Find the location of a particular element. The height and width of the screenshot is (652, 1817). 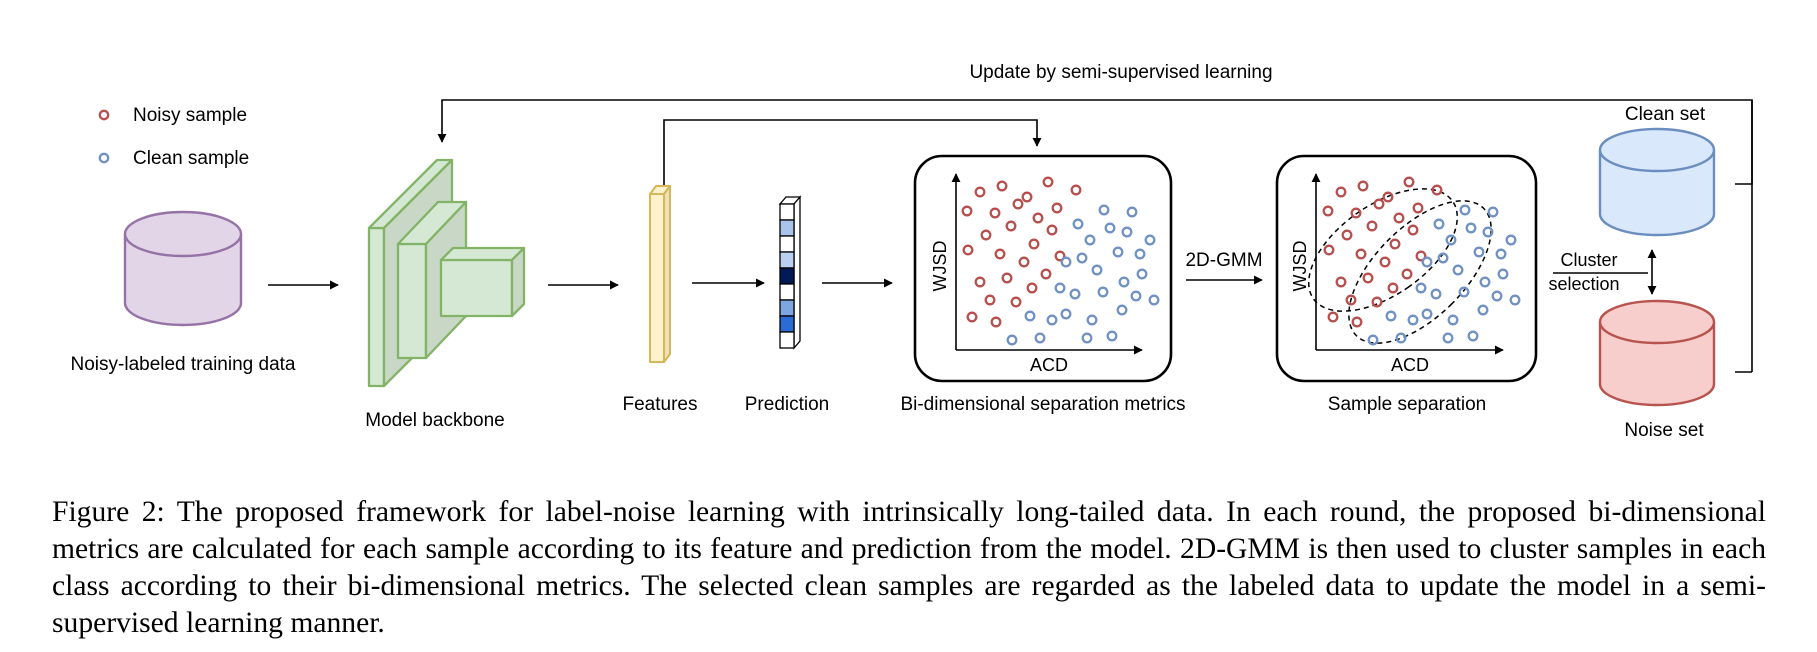

noisy-cluster-ellipse is located at coordinates (1383, 250).